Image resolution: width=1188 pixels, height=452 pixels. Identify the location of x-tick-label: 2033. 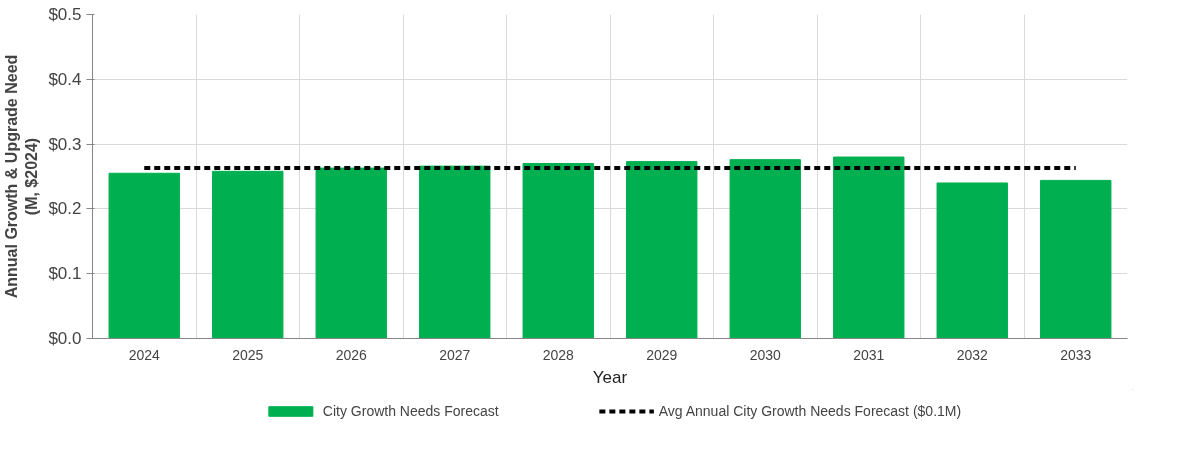
(1076, 354).